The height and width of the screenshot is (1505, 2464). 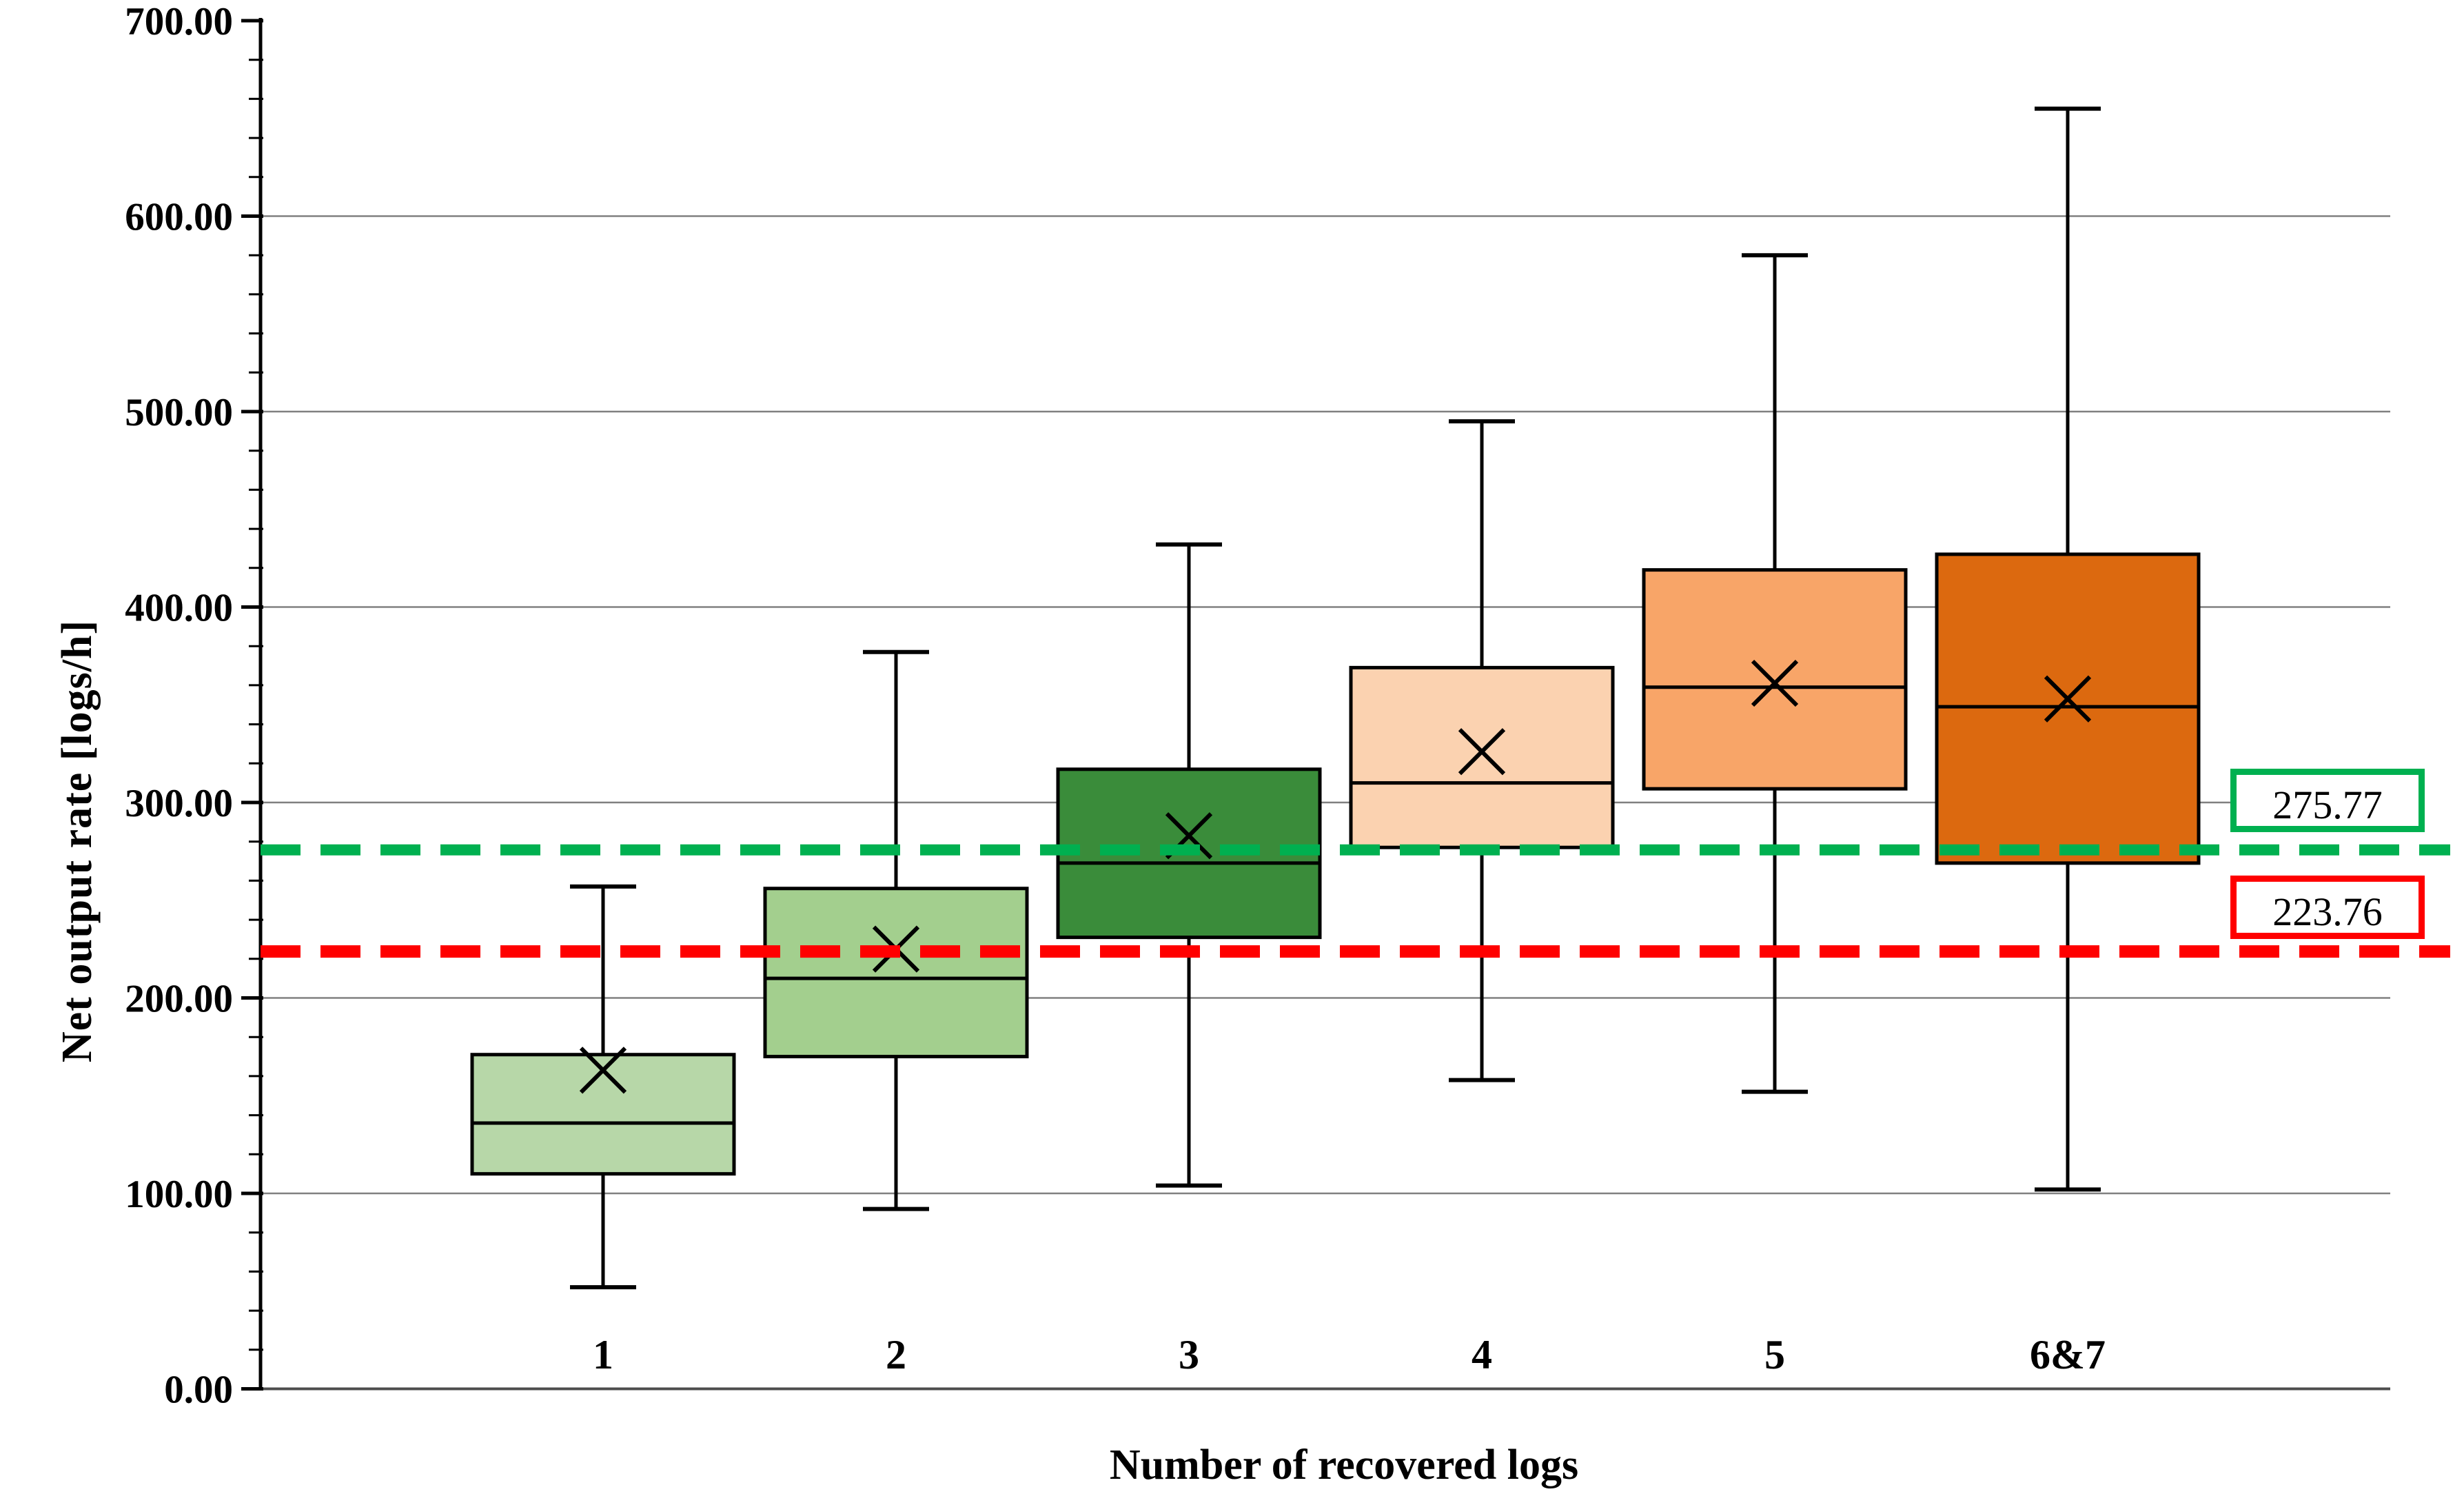 I want to click on x-category-label: 2, so click(x=896, y=1354).